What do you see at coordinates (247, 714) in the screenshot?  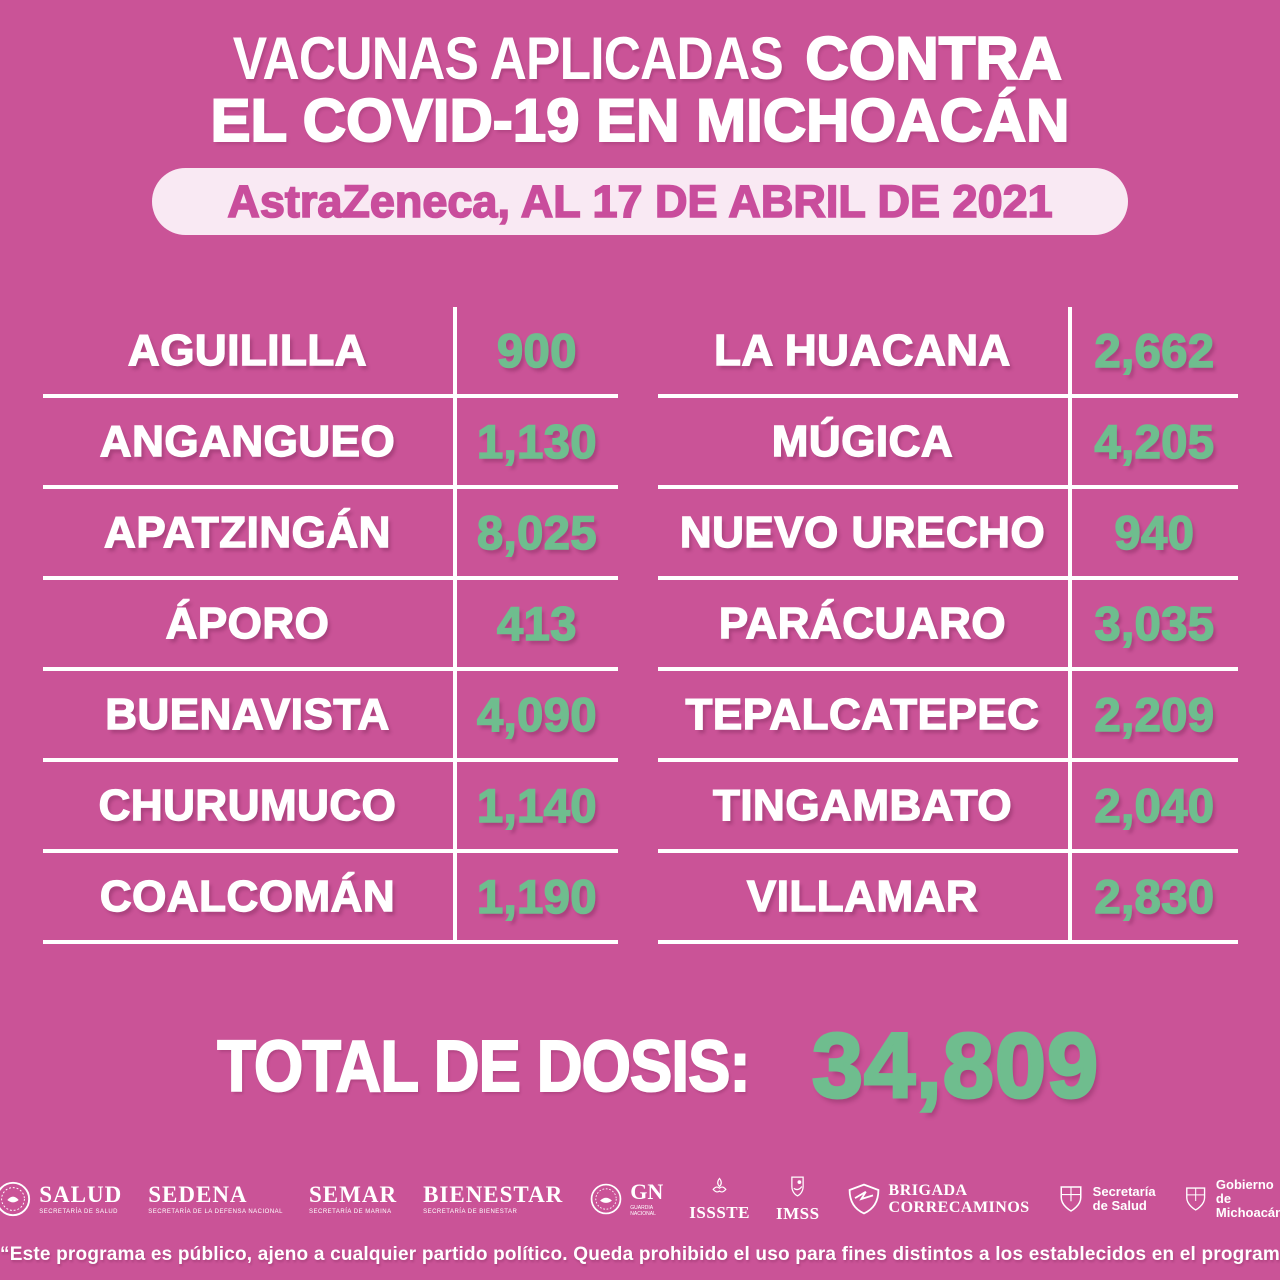 I see `municipality-name: BUENAVISTA` at bounding box center [247, 714].